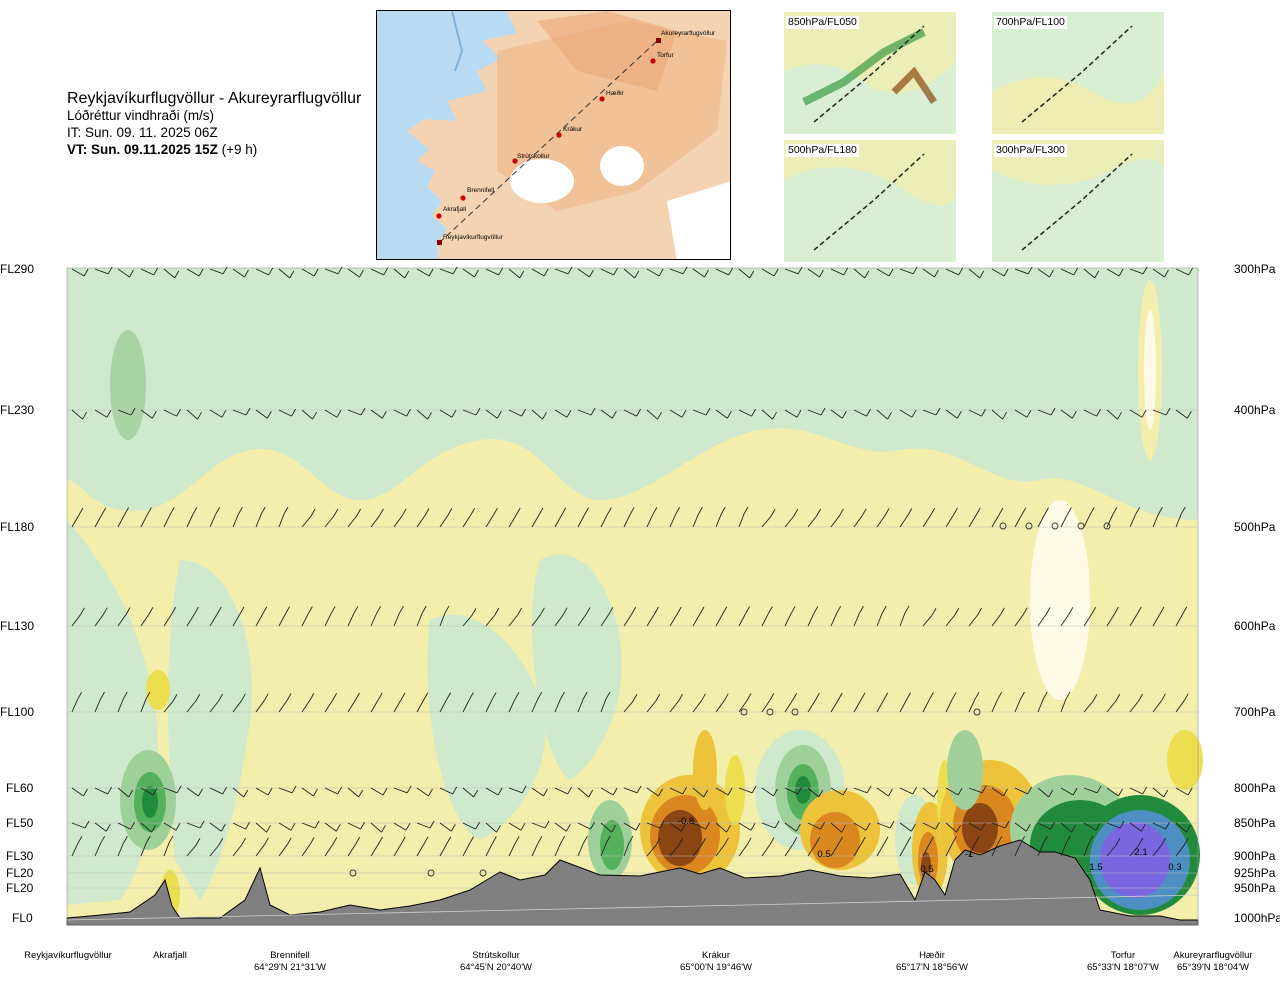 The height and width of the screenshot is (981, 1280). I want to click on initial-time: IT: Sun. 09. 11. 2025 06Z, so click(142, 132).